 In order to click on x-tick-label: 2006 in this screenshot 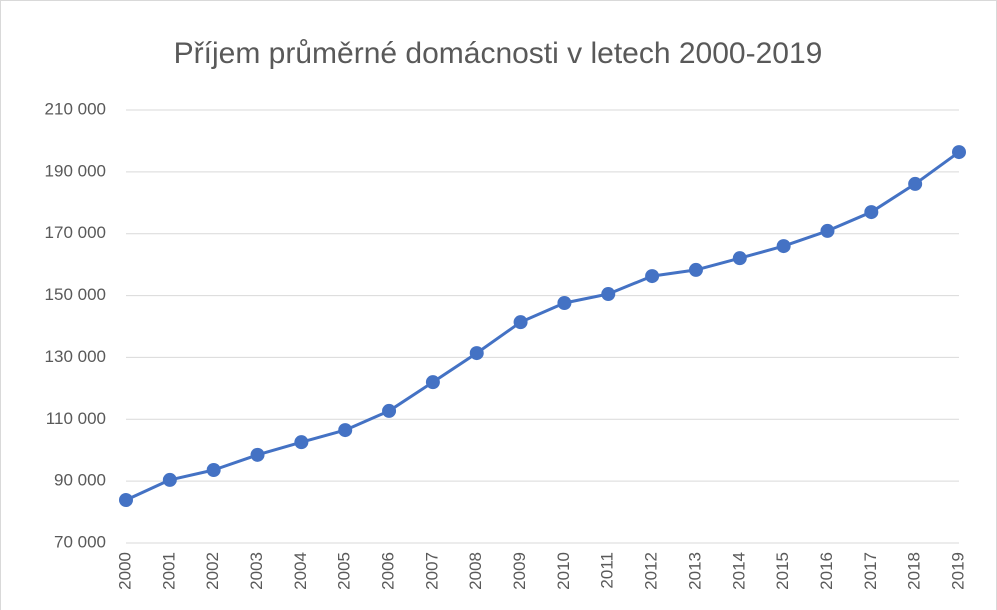, I will do `click(388, 571)`.